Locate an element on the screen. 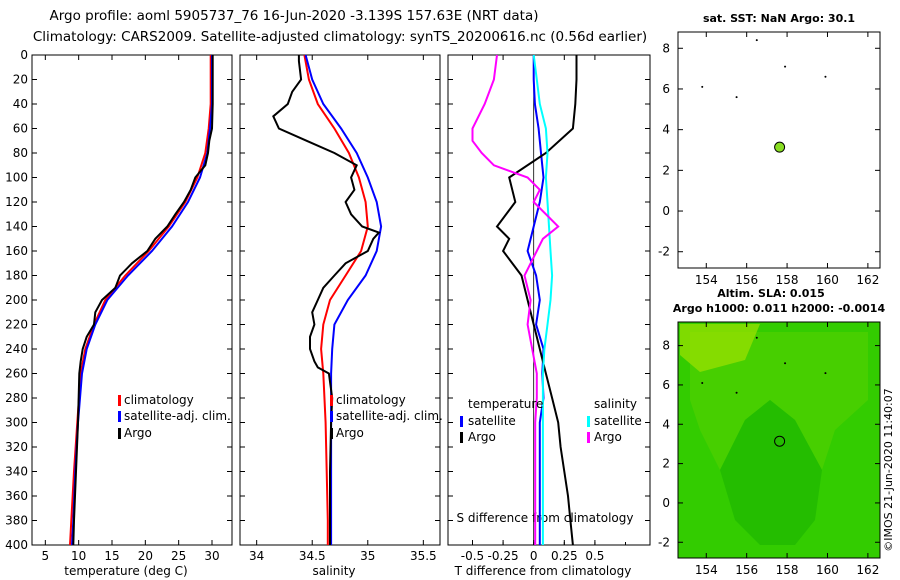 This screenshot has width=900, height=580. map-sla-label: Altim. SLA: 0.015 is located at coordinates (770, 293).